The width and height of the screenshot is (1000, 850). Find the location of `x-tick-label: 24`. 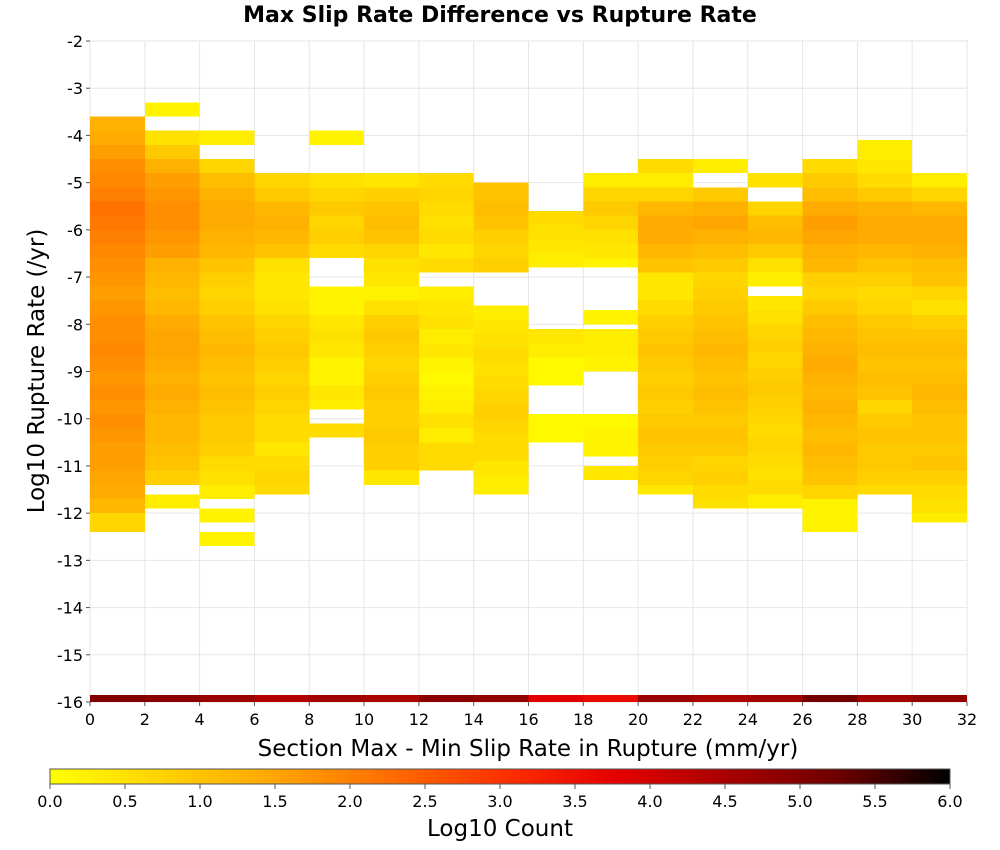

x-tick-label: 24 is located at coordinates (748, 719).